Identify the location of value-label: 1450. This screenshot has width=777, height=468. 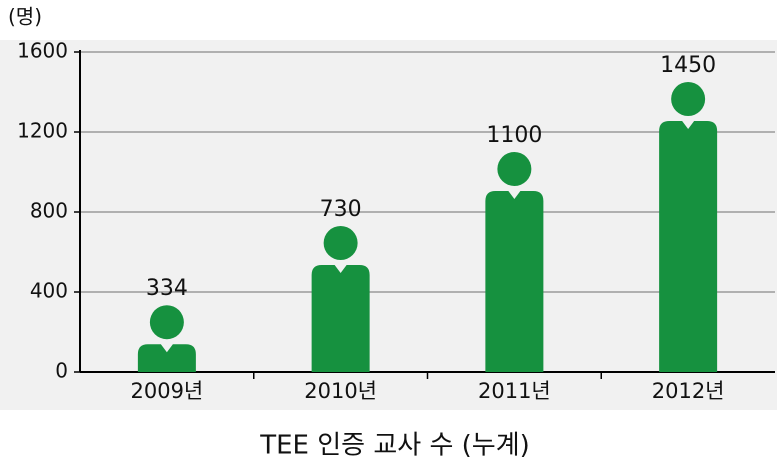
(688, 65).